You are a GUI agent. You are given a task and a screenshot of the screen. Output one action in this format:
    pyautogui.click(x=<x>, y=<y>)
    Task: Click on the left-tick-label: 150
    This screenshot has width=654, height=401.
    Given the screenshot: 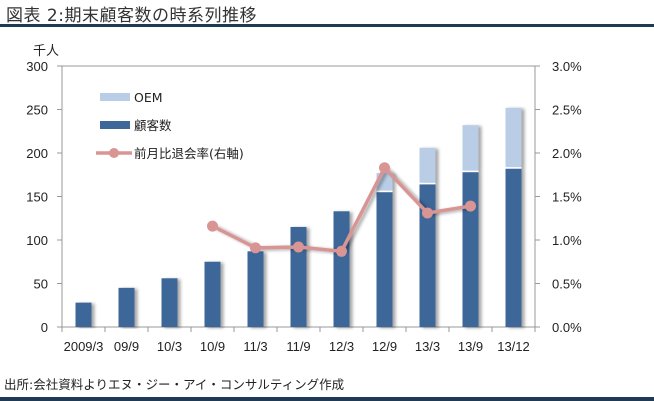 What is the action you would take?
    pyautogui.click(x=37, y=197)
    